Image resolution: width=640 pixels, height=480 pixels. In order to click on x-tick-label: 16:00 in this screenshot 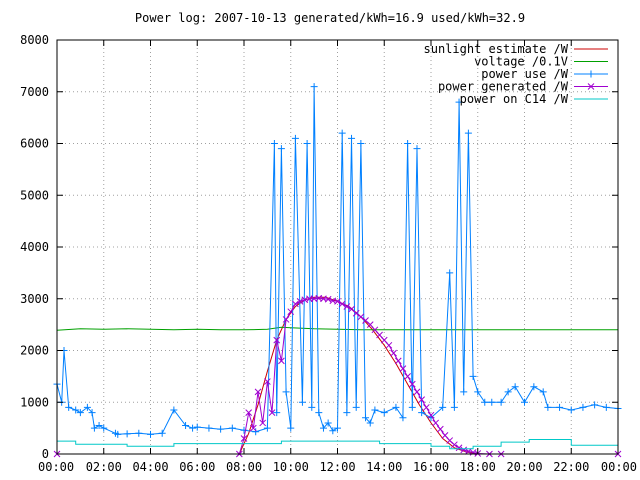, I will do `click(431, 467)`.